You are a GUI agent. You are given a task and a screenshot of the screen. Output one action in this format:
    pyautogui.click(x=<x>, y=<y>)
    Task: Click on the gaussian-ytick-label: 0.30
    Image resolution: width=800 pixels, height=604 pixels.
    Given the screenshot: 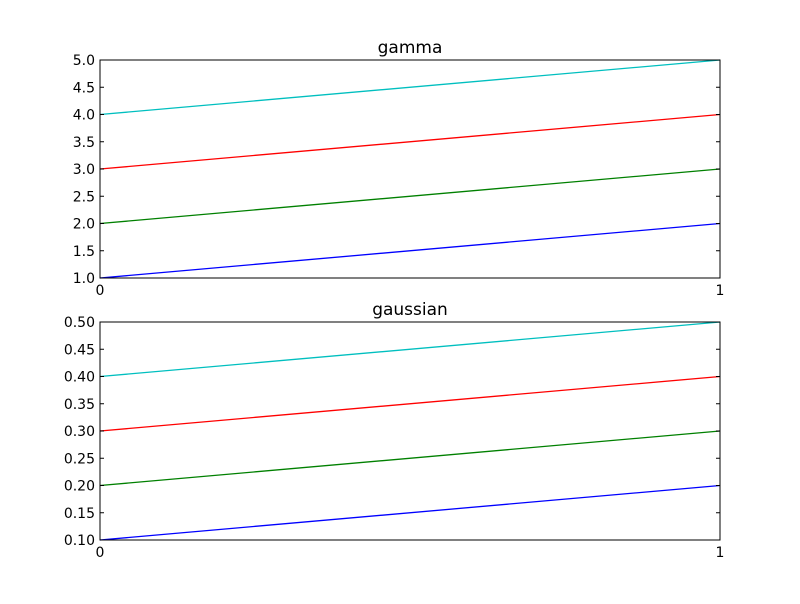 What is the action you would take?
    pyautogui.click(x=79, y=432)
    